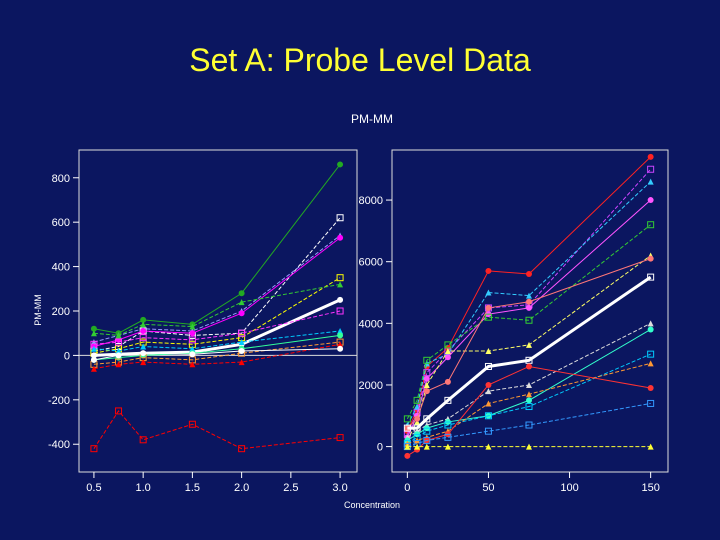  What do you see at coordinates (61, 179) in the screenshot?
I see `y-tick-label: 800` at bounding box center [61, 179].